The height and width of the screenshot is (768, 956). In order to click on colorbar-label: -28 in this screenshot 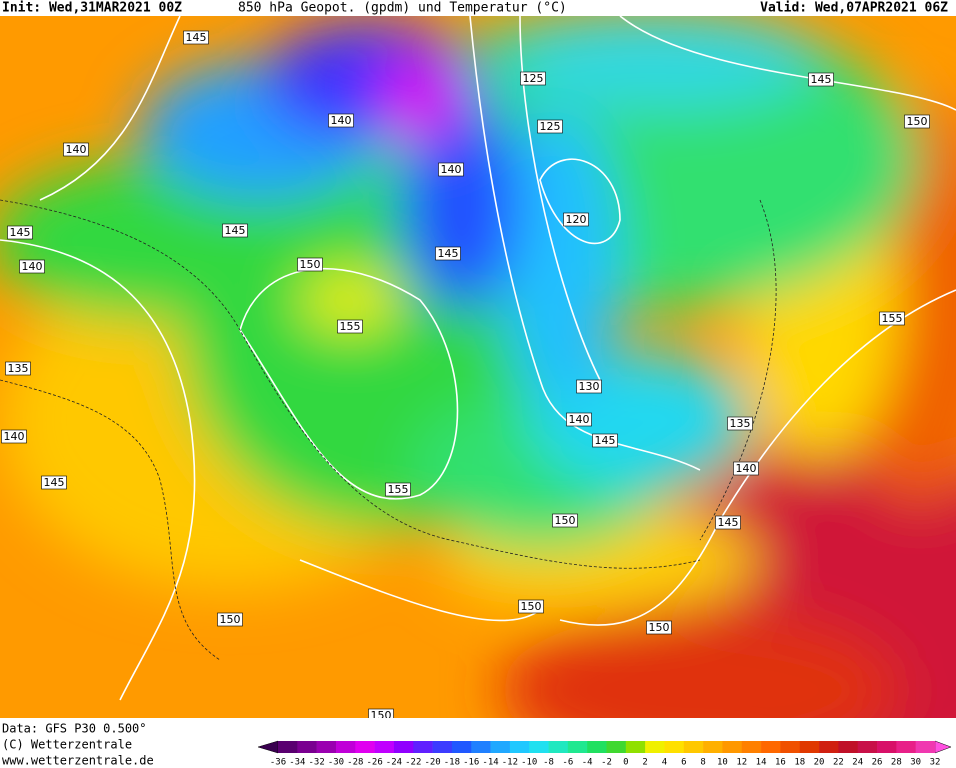, I will do `click(355, 763)`.